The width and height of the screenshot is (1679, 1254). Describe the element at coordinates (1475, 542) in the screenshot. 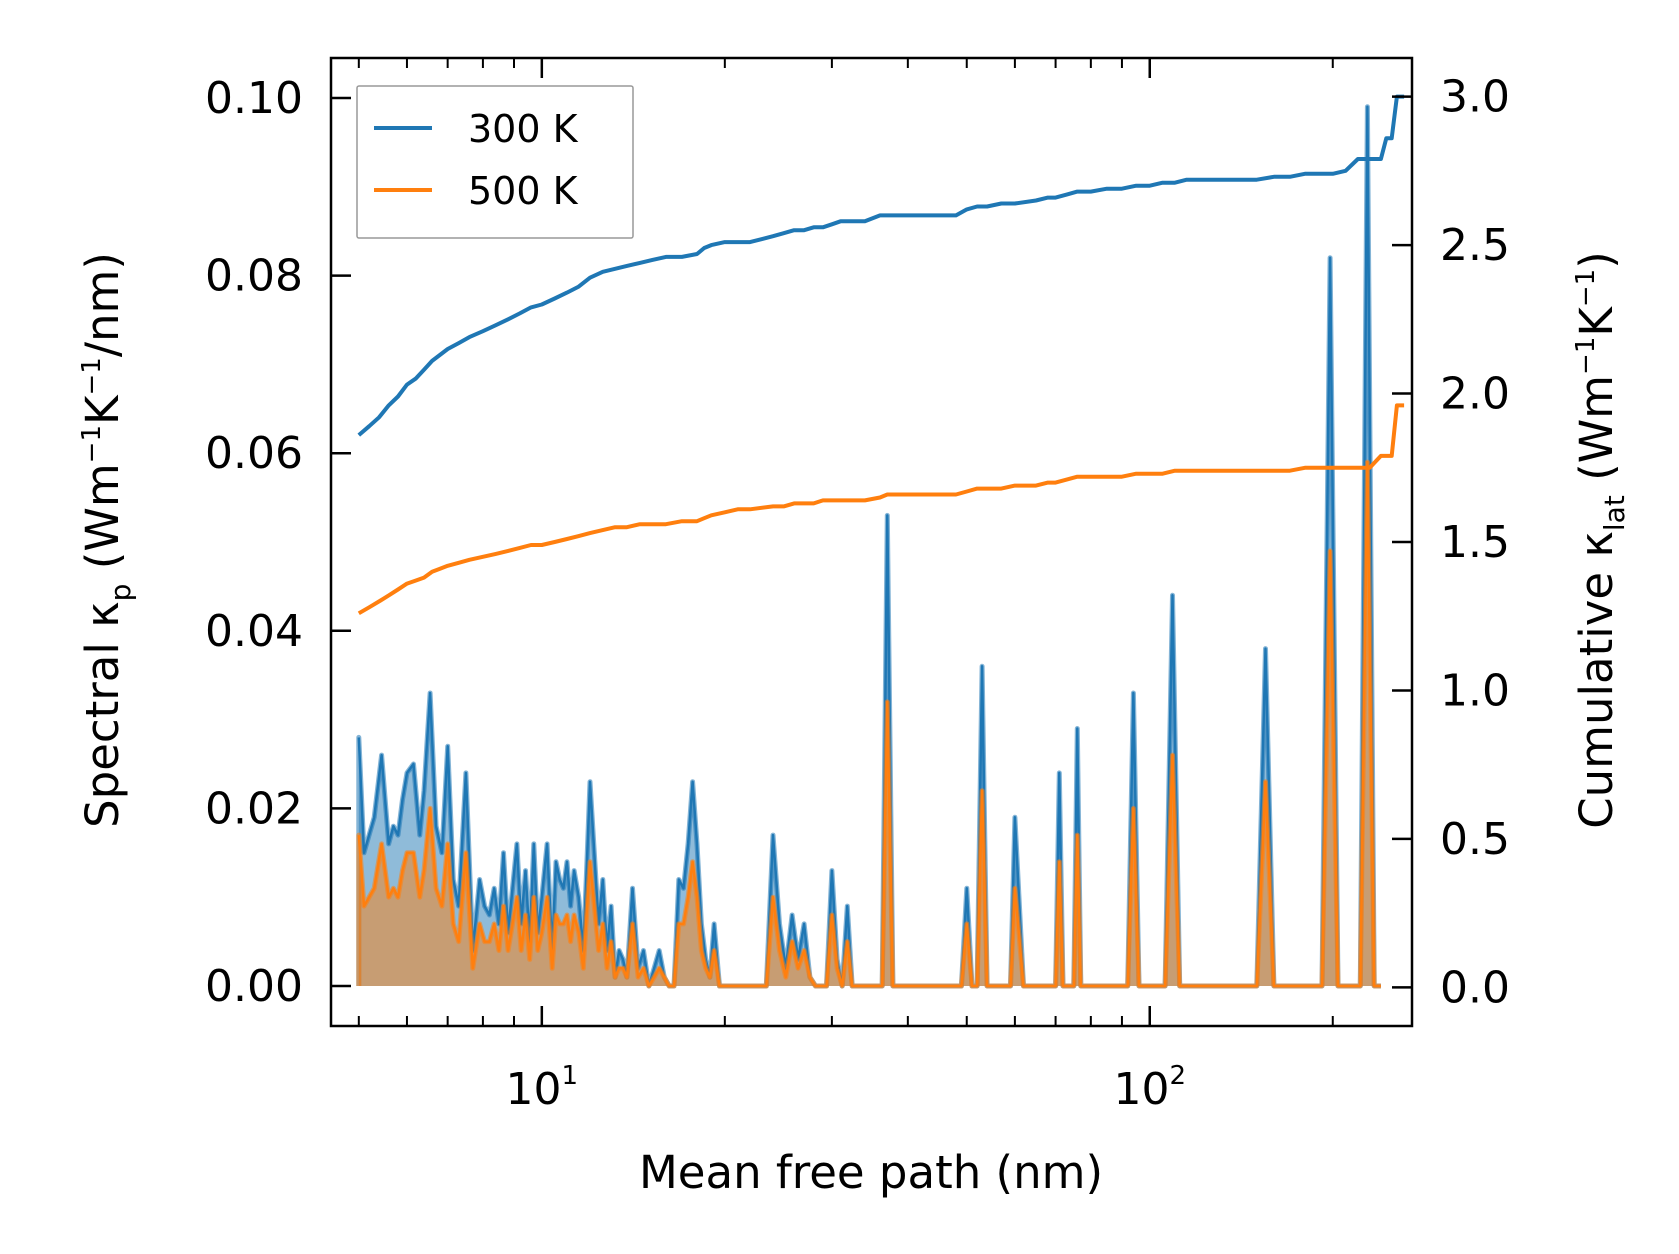

I see `y-right-tick-label: 1.5` at that location.